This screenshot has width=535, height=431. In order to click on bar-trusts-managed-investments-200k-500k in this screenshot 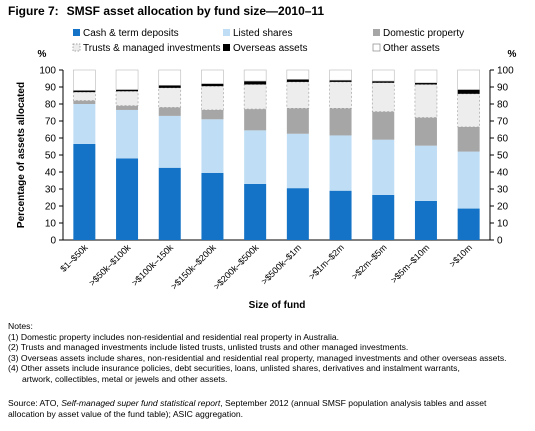, I will do `click(255, 97)`.